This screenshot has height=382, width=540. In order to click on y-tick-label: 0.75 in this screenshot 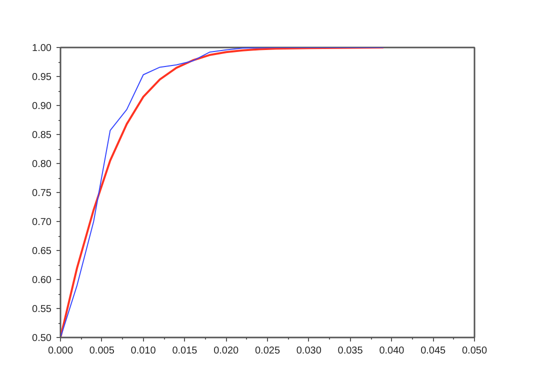, I will do `click(42, 193)`.